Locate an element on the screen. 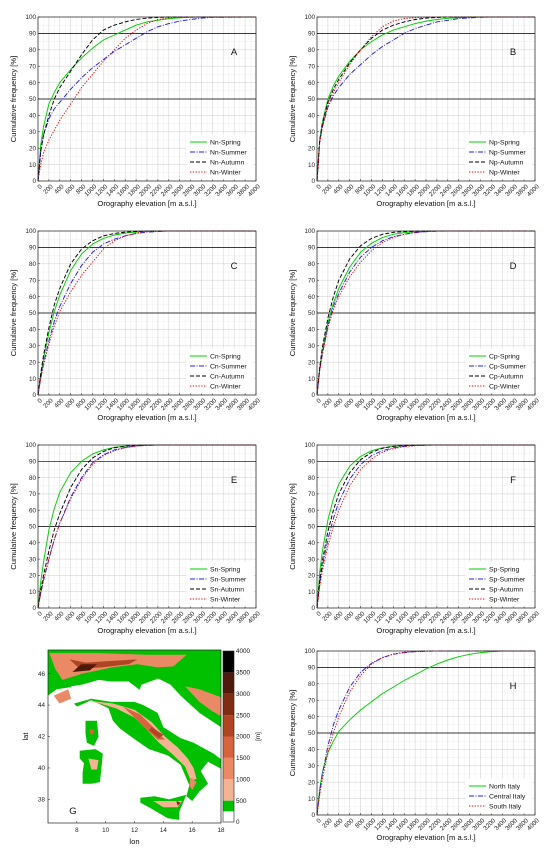 This screenshot has height=857, width=550. colorbar-tick-label: 3000 is located at coordinates (243, 694).